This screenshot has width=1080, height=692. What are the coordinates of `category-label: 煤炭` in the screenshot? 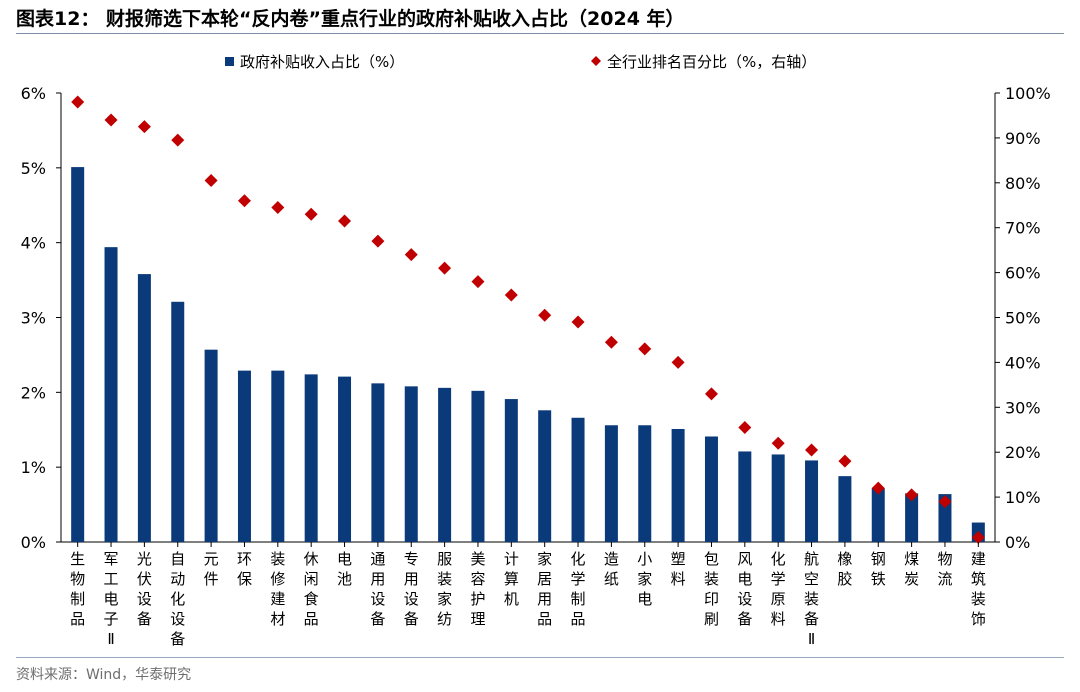 It's located at (911, 569).